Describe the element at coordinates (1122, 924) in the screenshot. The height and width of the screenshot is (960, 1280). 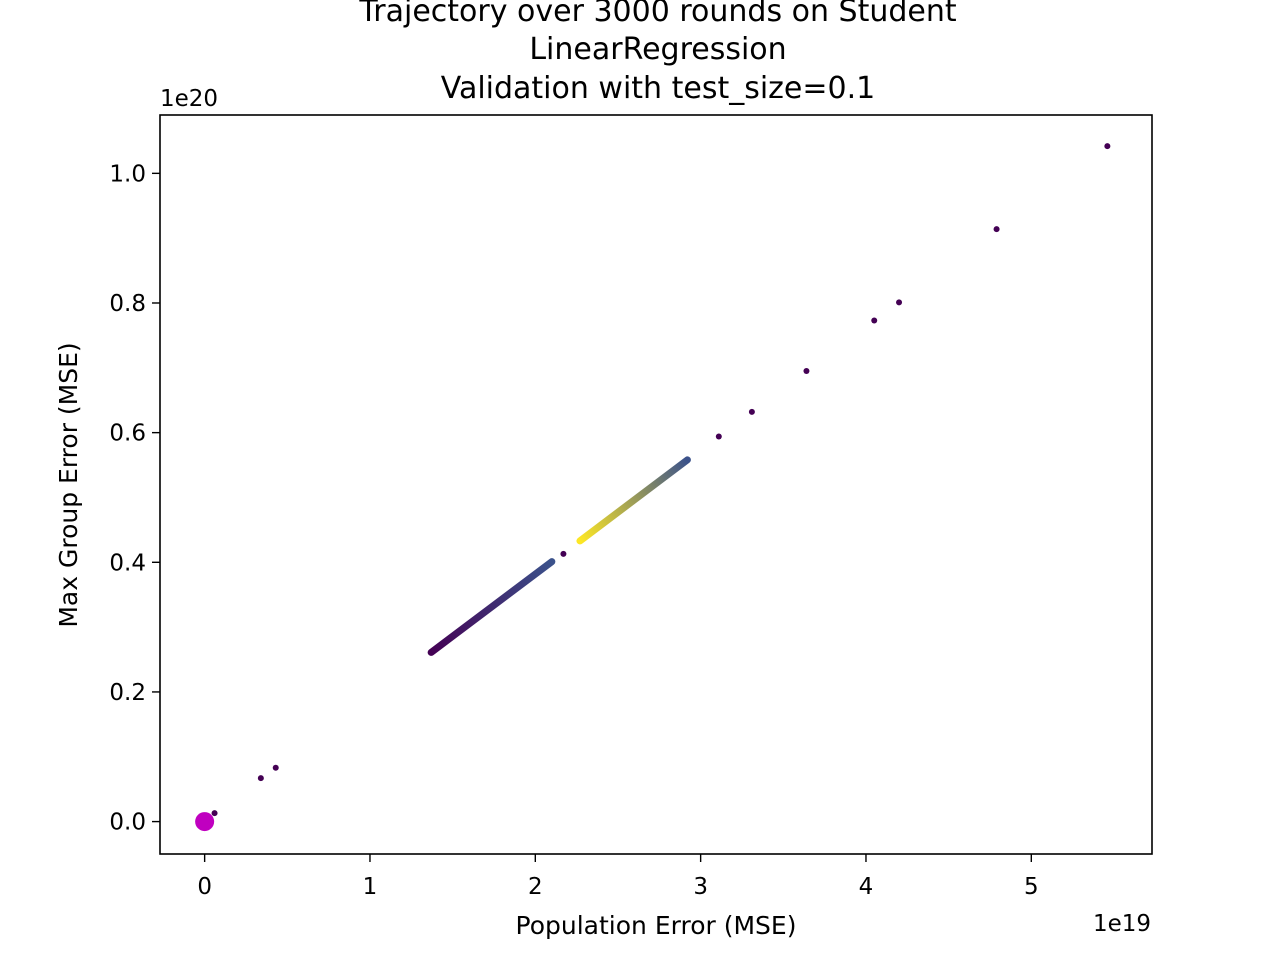
I see `x-offset-label: 1e19` at that location.